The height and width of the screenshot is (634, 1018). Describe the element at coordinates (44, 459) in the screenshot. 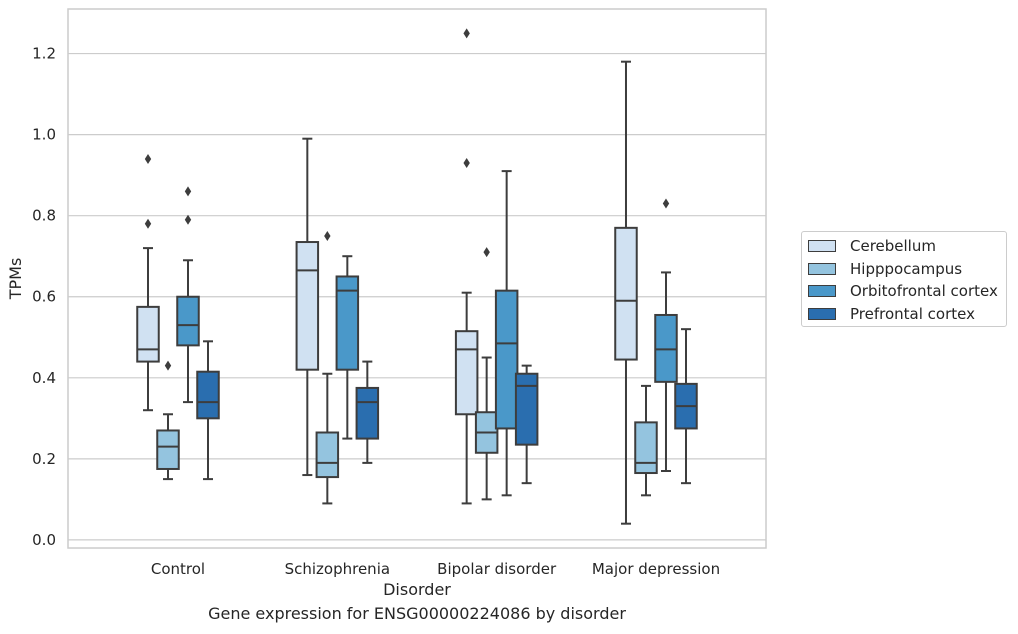

I see `y-tick-label: 0.2` at that location.